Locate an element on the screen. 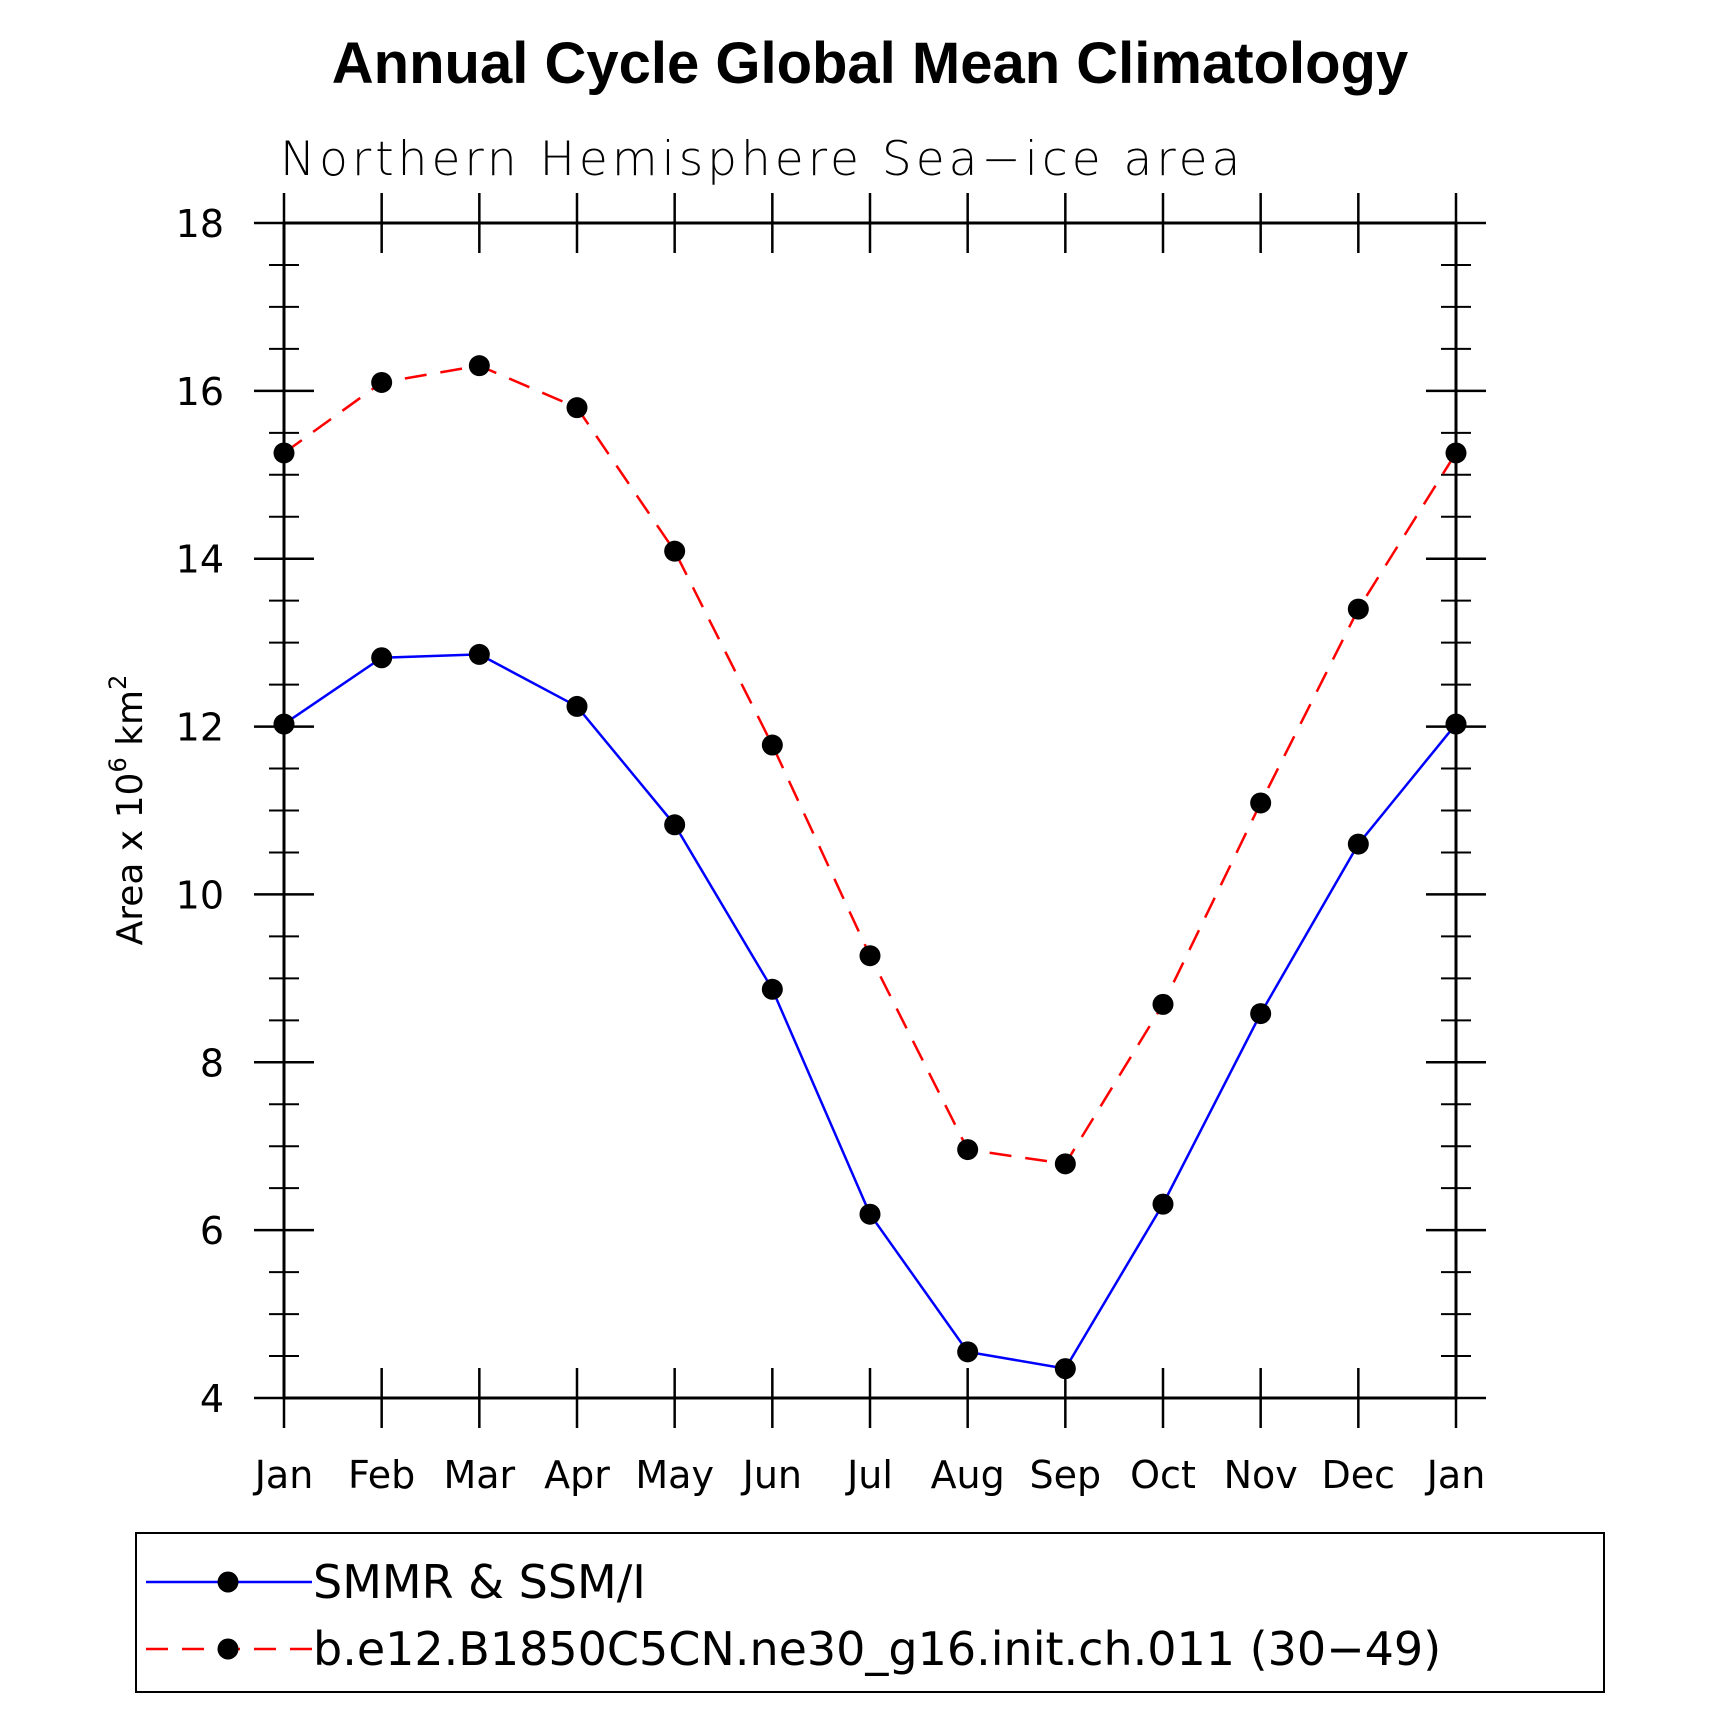 This screenshot has width=1710, height=1731. x-tick-label: Sep is located at coordinates (1066, 1475).